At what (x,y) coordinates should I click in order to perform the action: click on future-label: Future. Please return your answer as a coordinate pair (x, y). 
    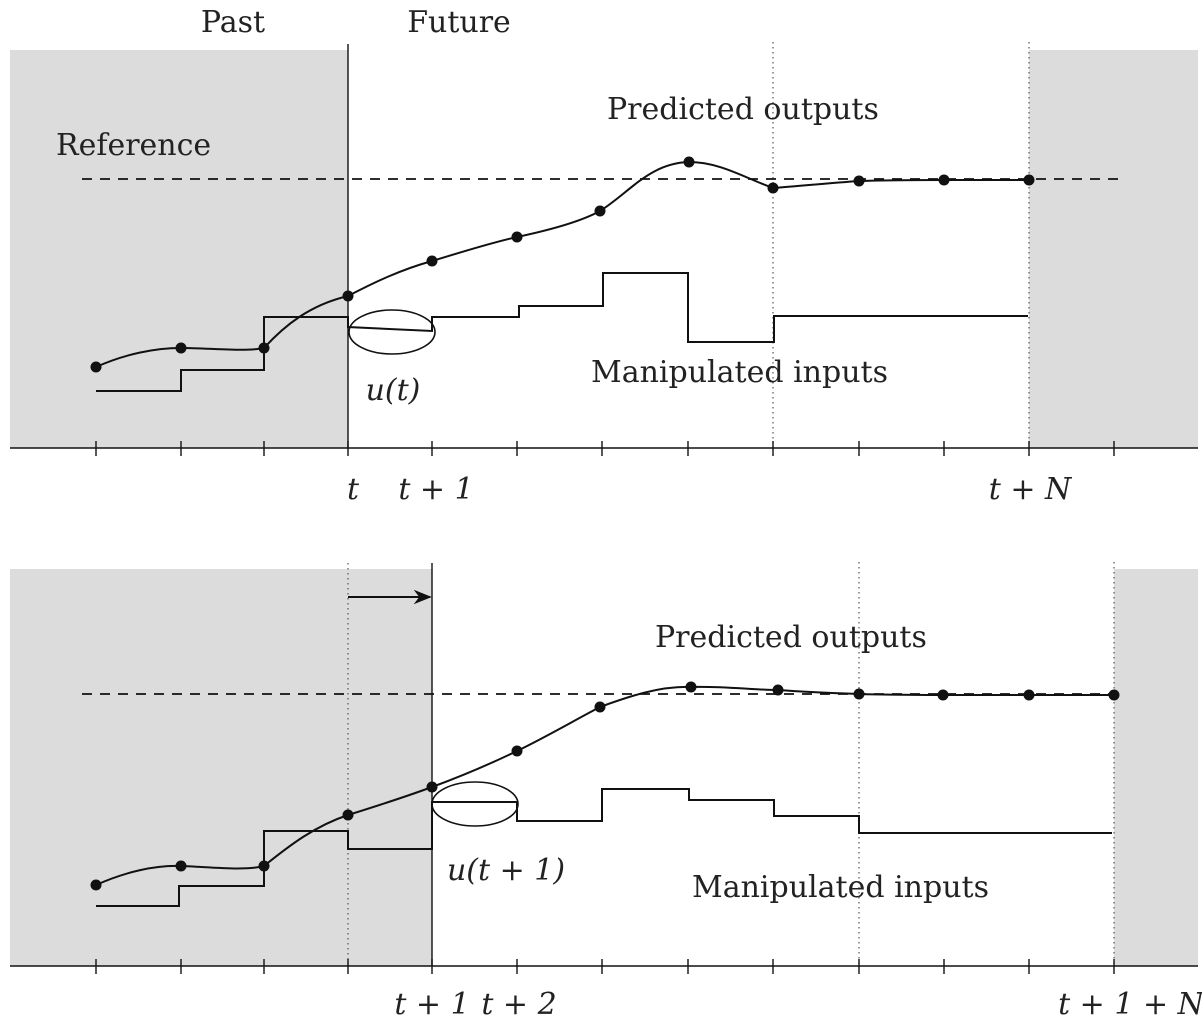
    Looking at the image, I should click on (459, 22).